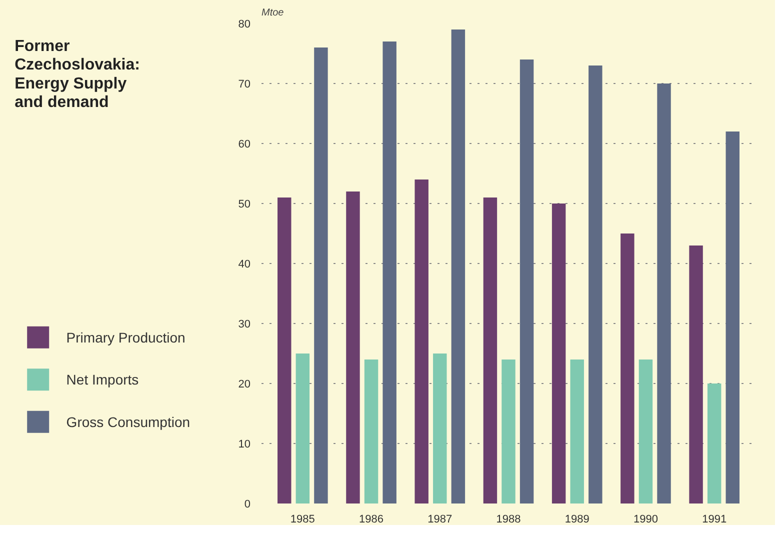 This screenshot has width=784, height=533. I want to click on y-tick-label: 50, so click(244, 204).